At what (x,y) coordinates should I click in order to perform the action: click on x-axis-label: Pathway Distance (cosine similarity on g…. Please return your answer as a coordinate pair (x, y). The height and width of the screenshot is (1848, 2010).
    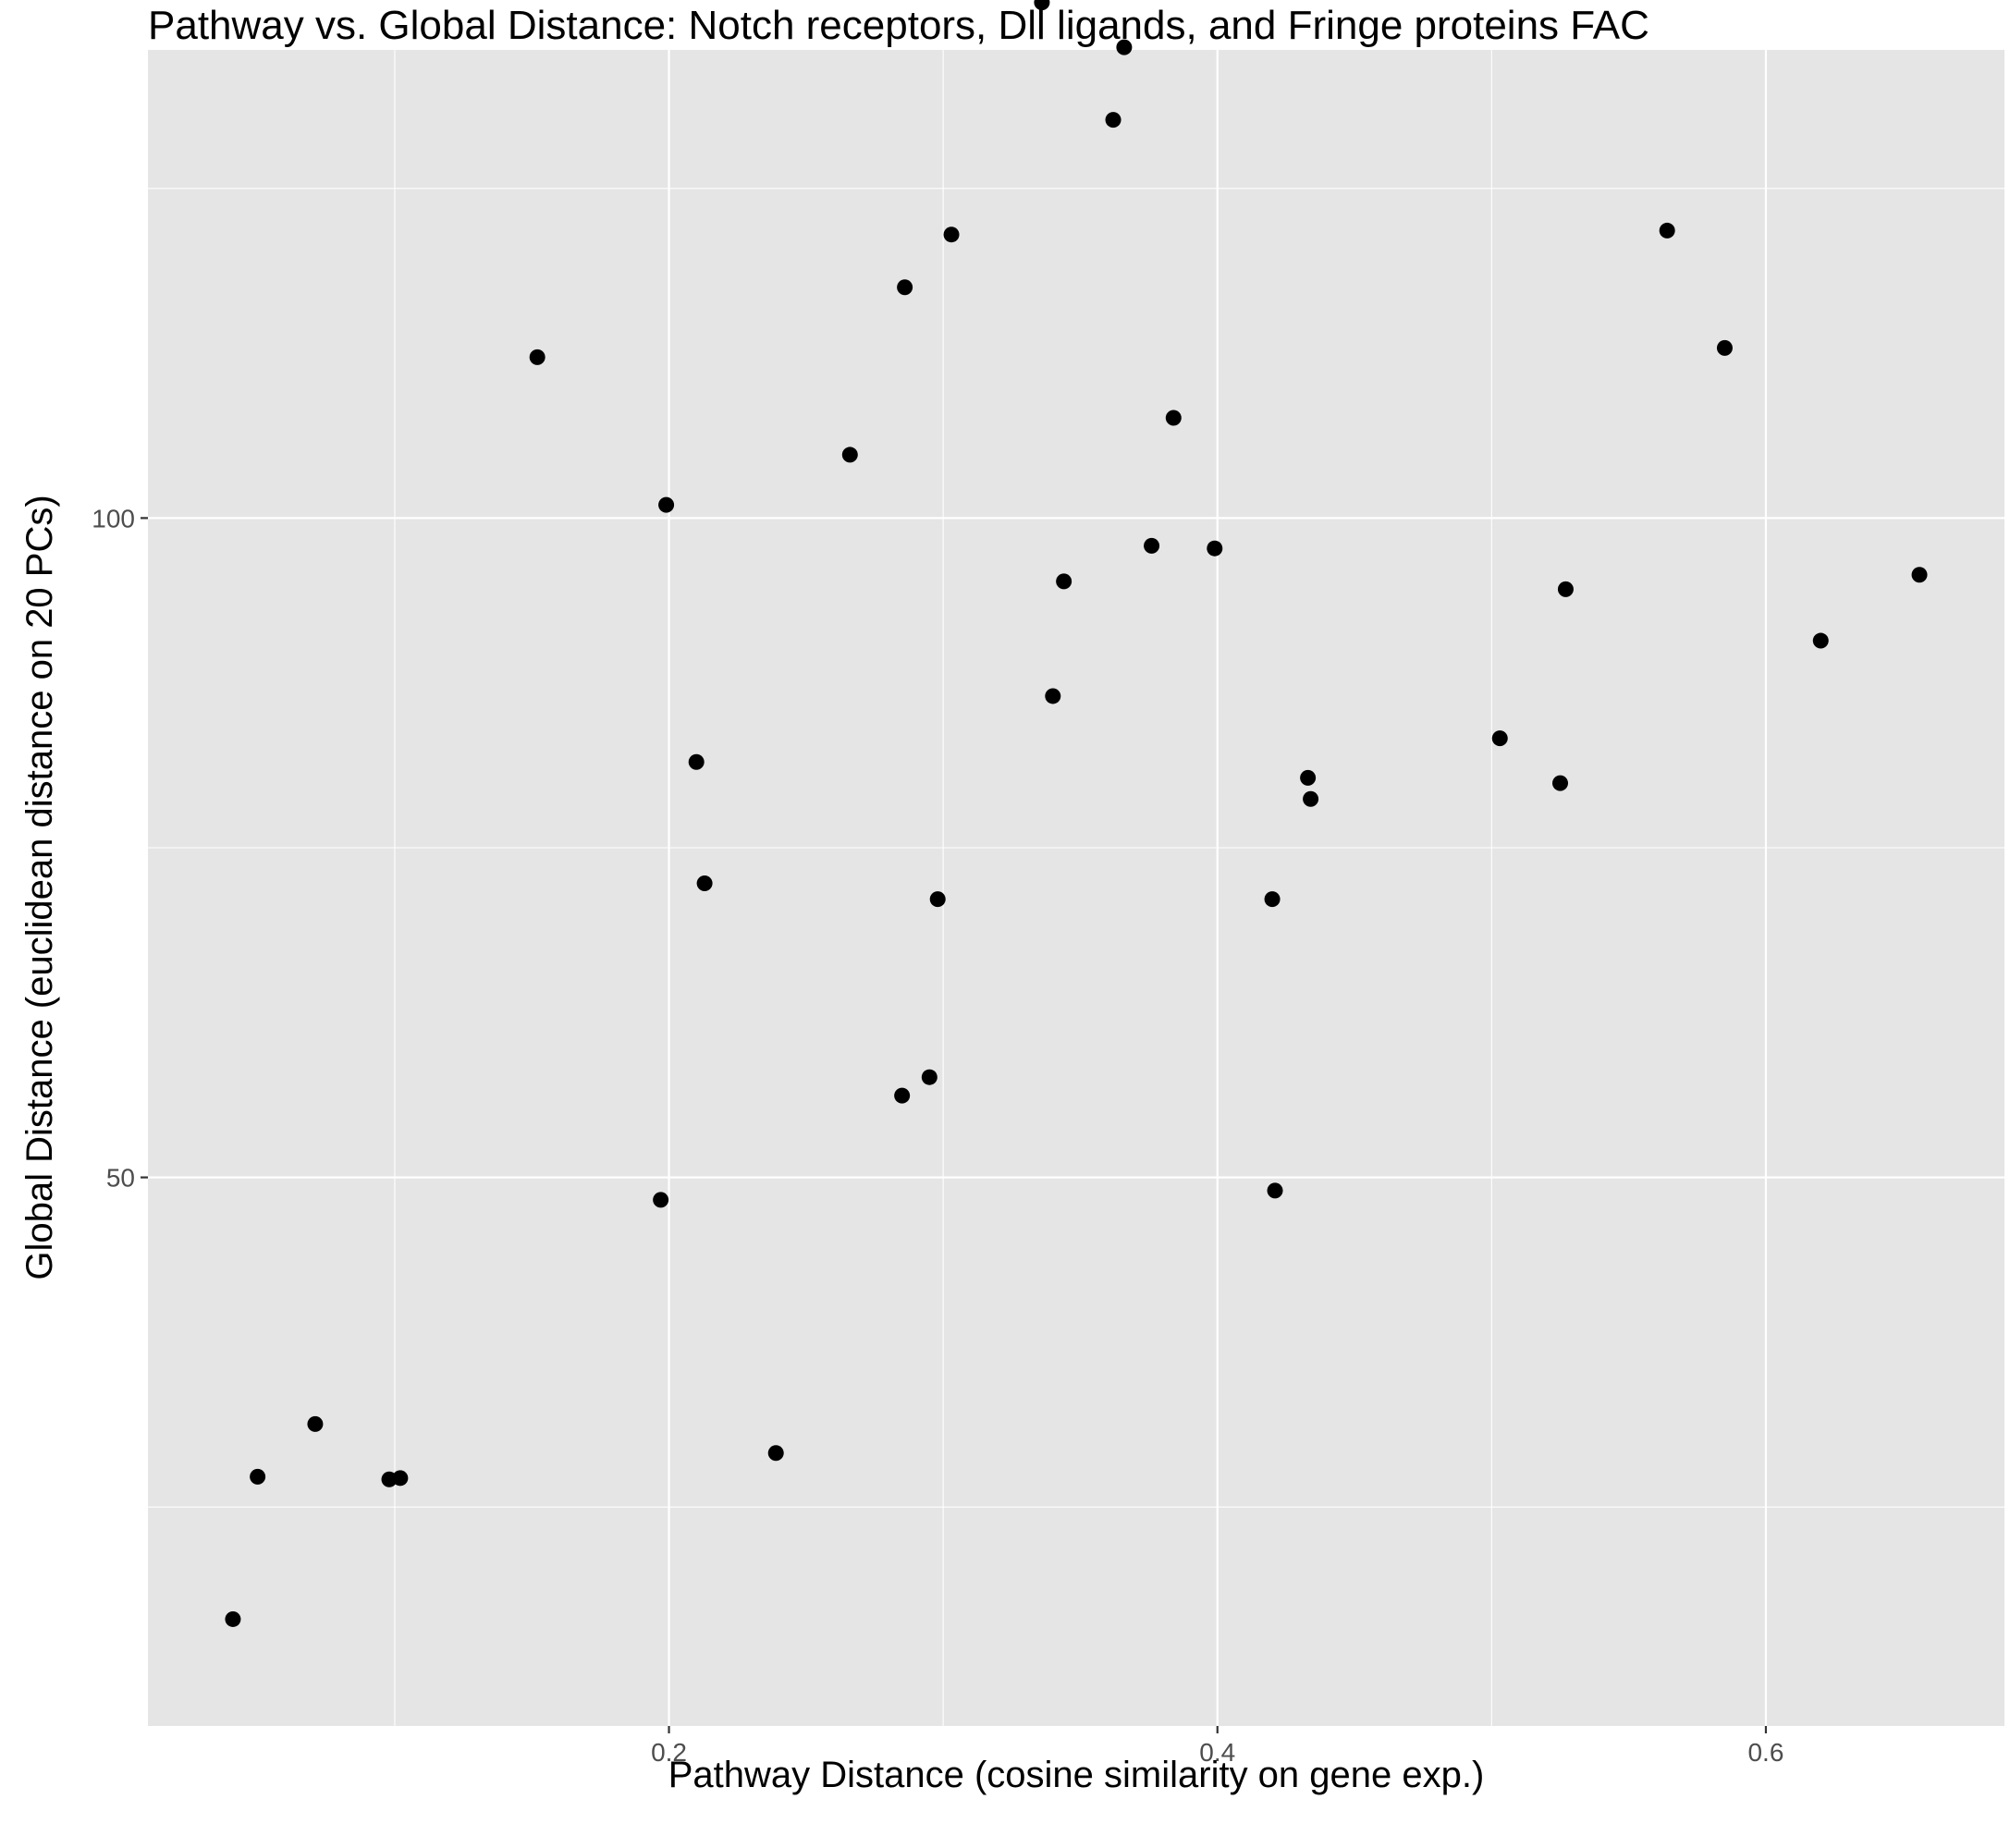
    Looking at the image, I should click on (1076, 1775).